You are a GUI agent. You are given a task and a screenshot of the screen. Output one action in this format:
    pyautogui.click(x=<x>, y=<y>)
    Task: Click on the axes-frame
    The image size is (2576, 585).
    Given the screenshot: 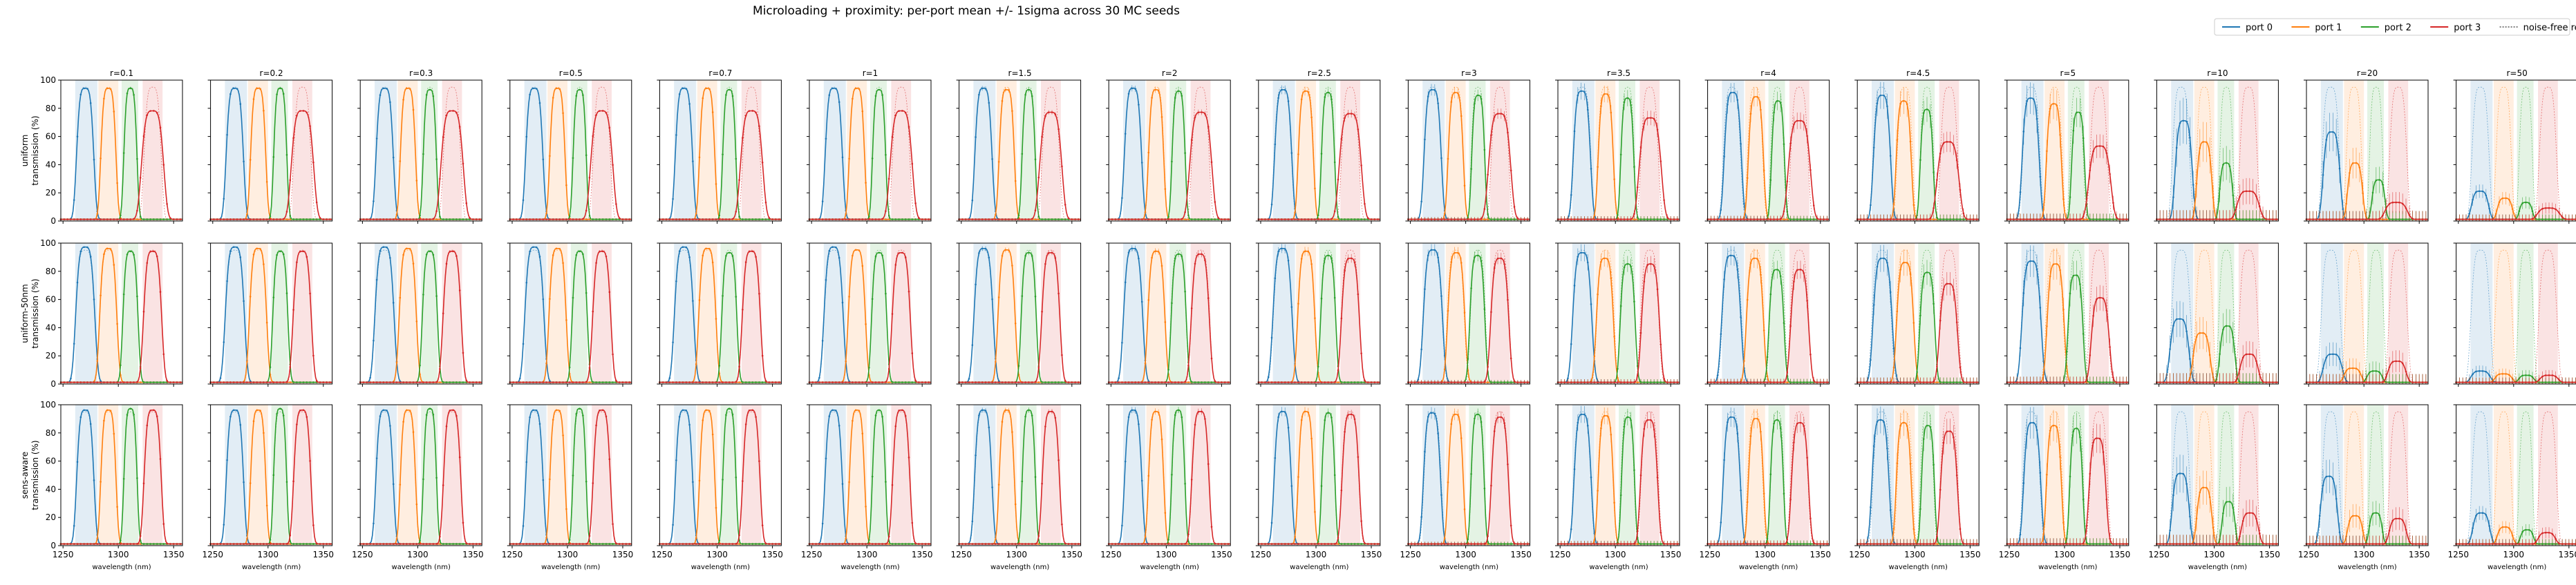 What is the action you would take?
    pyautogui.click(x=121, y=150)
    